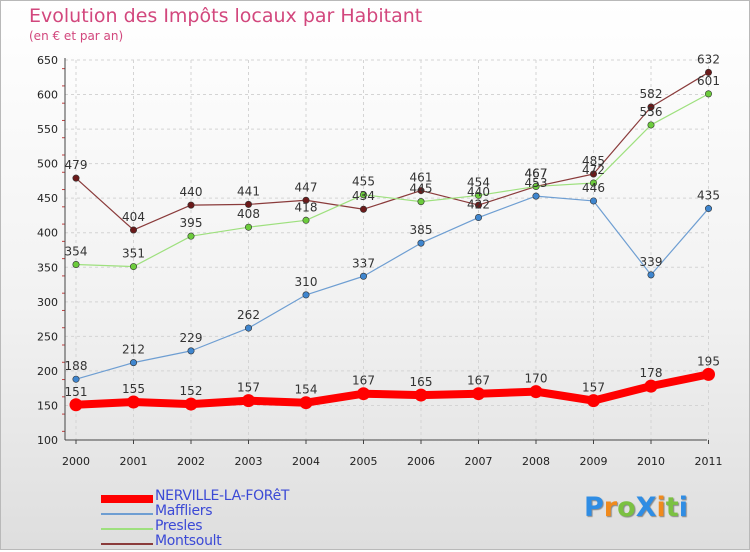 This screenshot has width=750, height=552. What do you see at coordinates (47, 129) in the screenshot?
I see `y-tick-label: 550` at bounding box center [47, 129].